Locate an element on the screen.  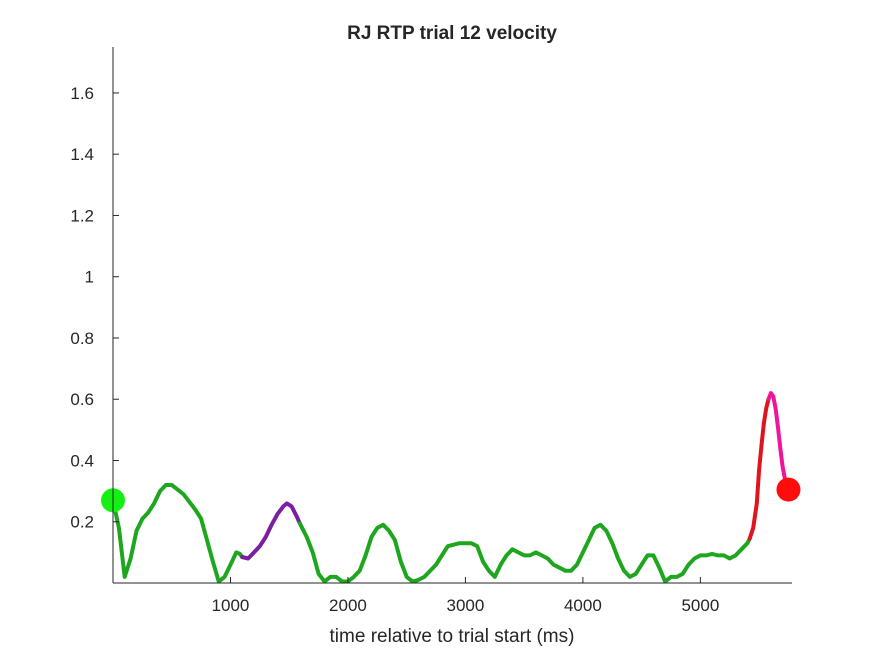
x-axis-label: time relative to trial start (ms) is located at coordinates (452, 636).